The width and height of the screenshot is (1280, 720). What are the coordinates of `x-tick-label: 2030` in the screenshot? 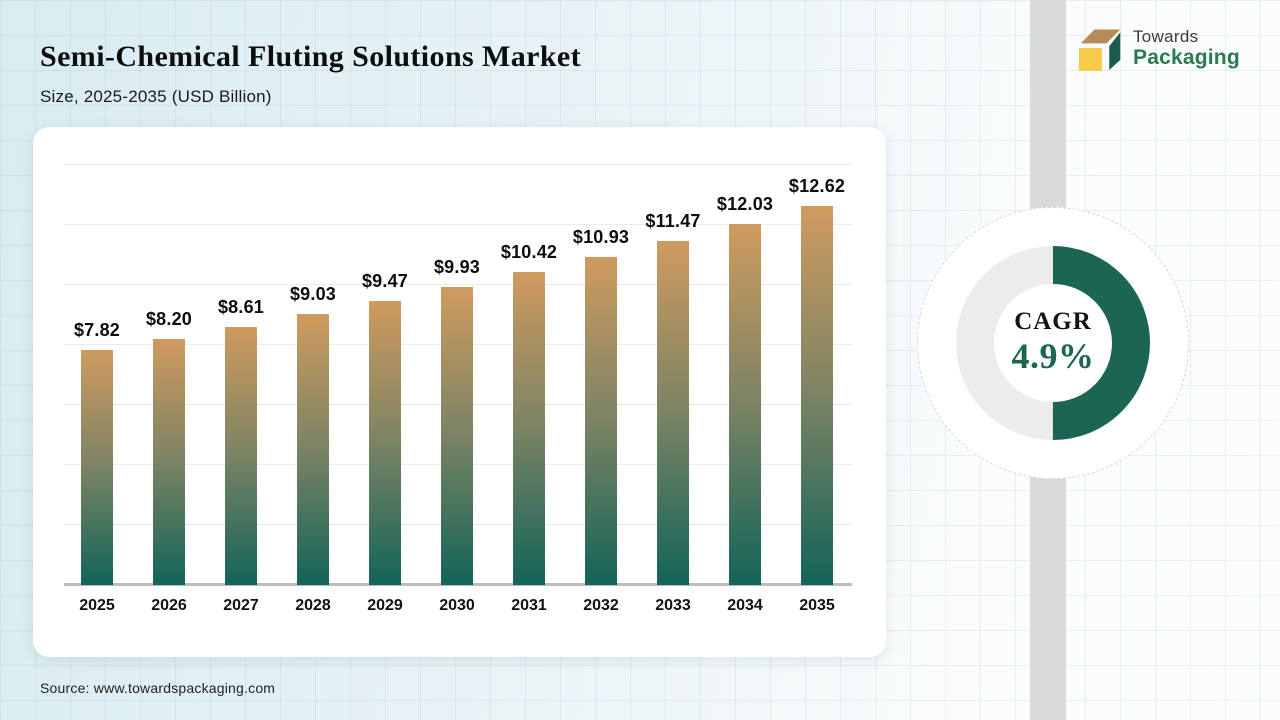 It's located at (457, 605).